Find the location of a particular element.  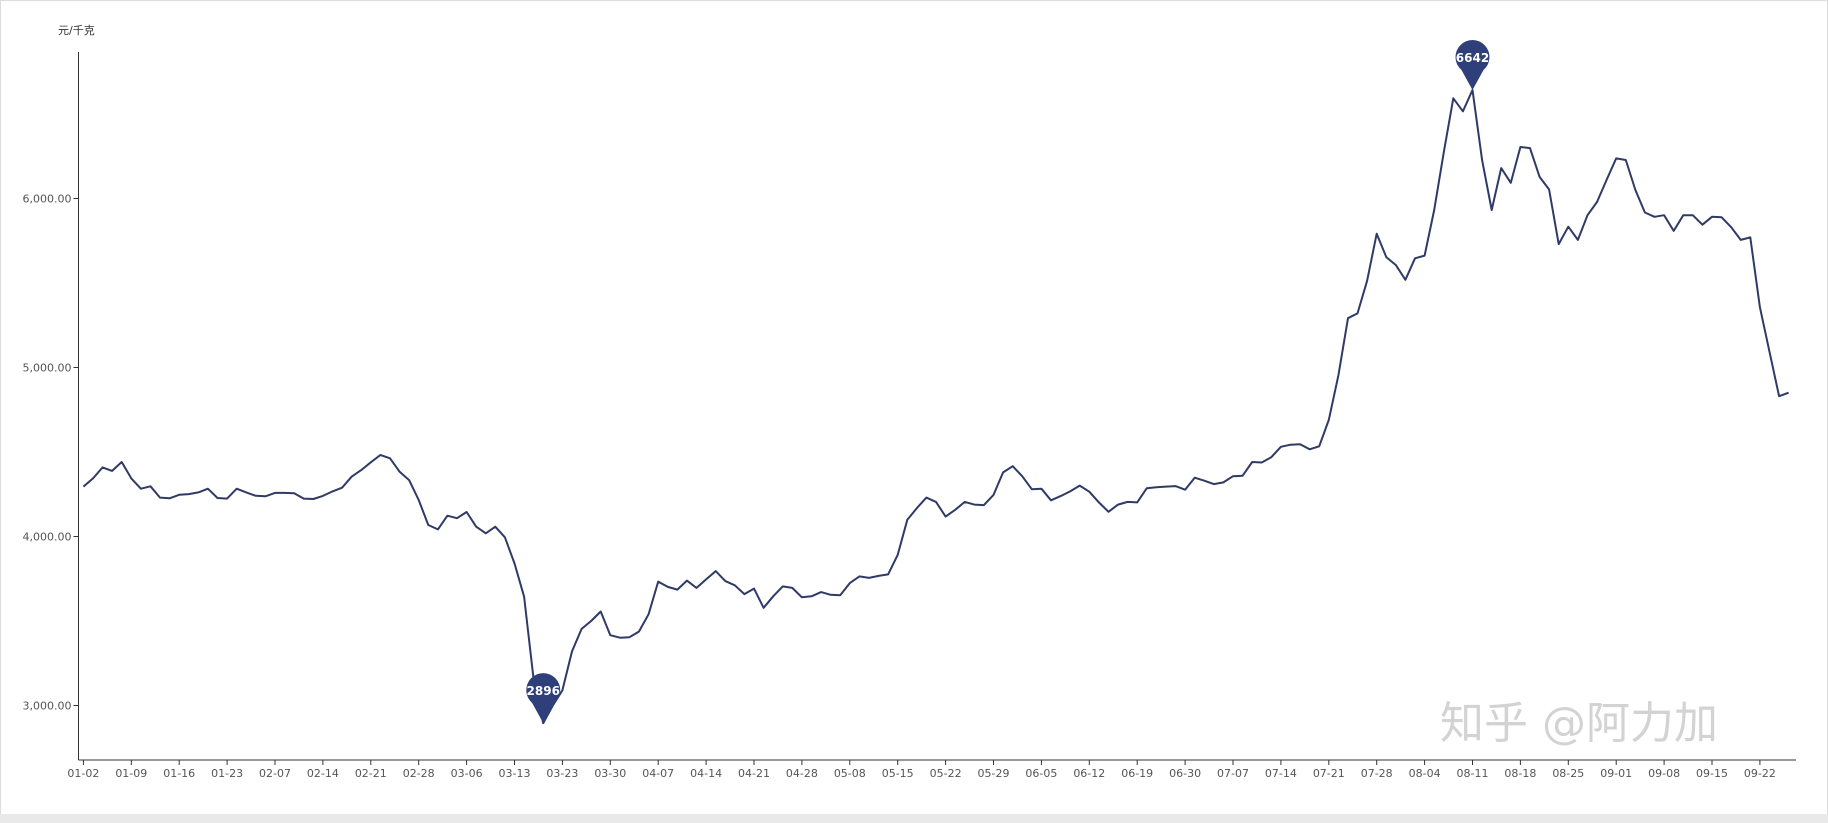

x-tick-label: 04-28 is located at coordinates (802, 773).